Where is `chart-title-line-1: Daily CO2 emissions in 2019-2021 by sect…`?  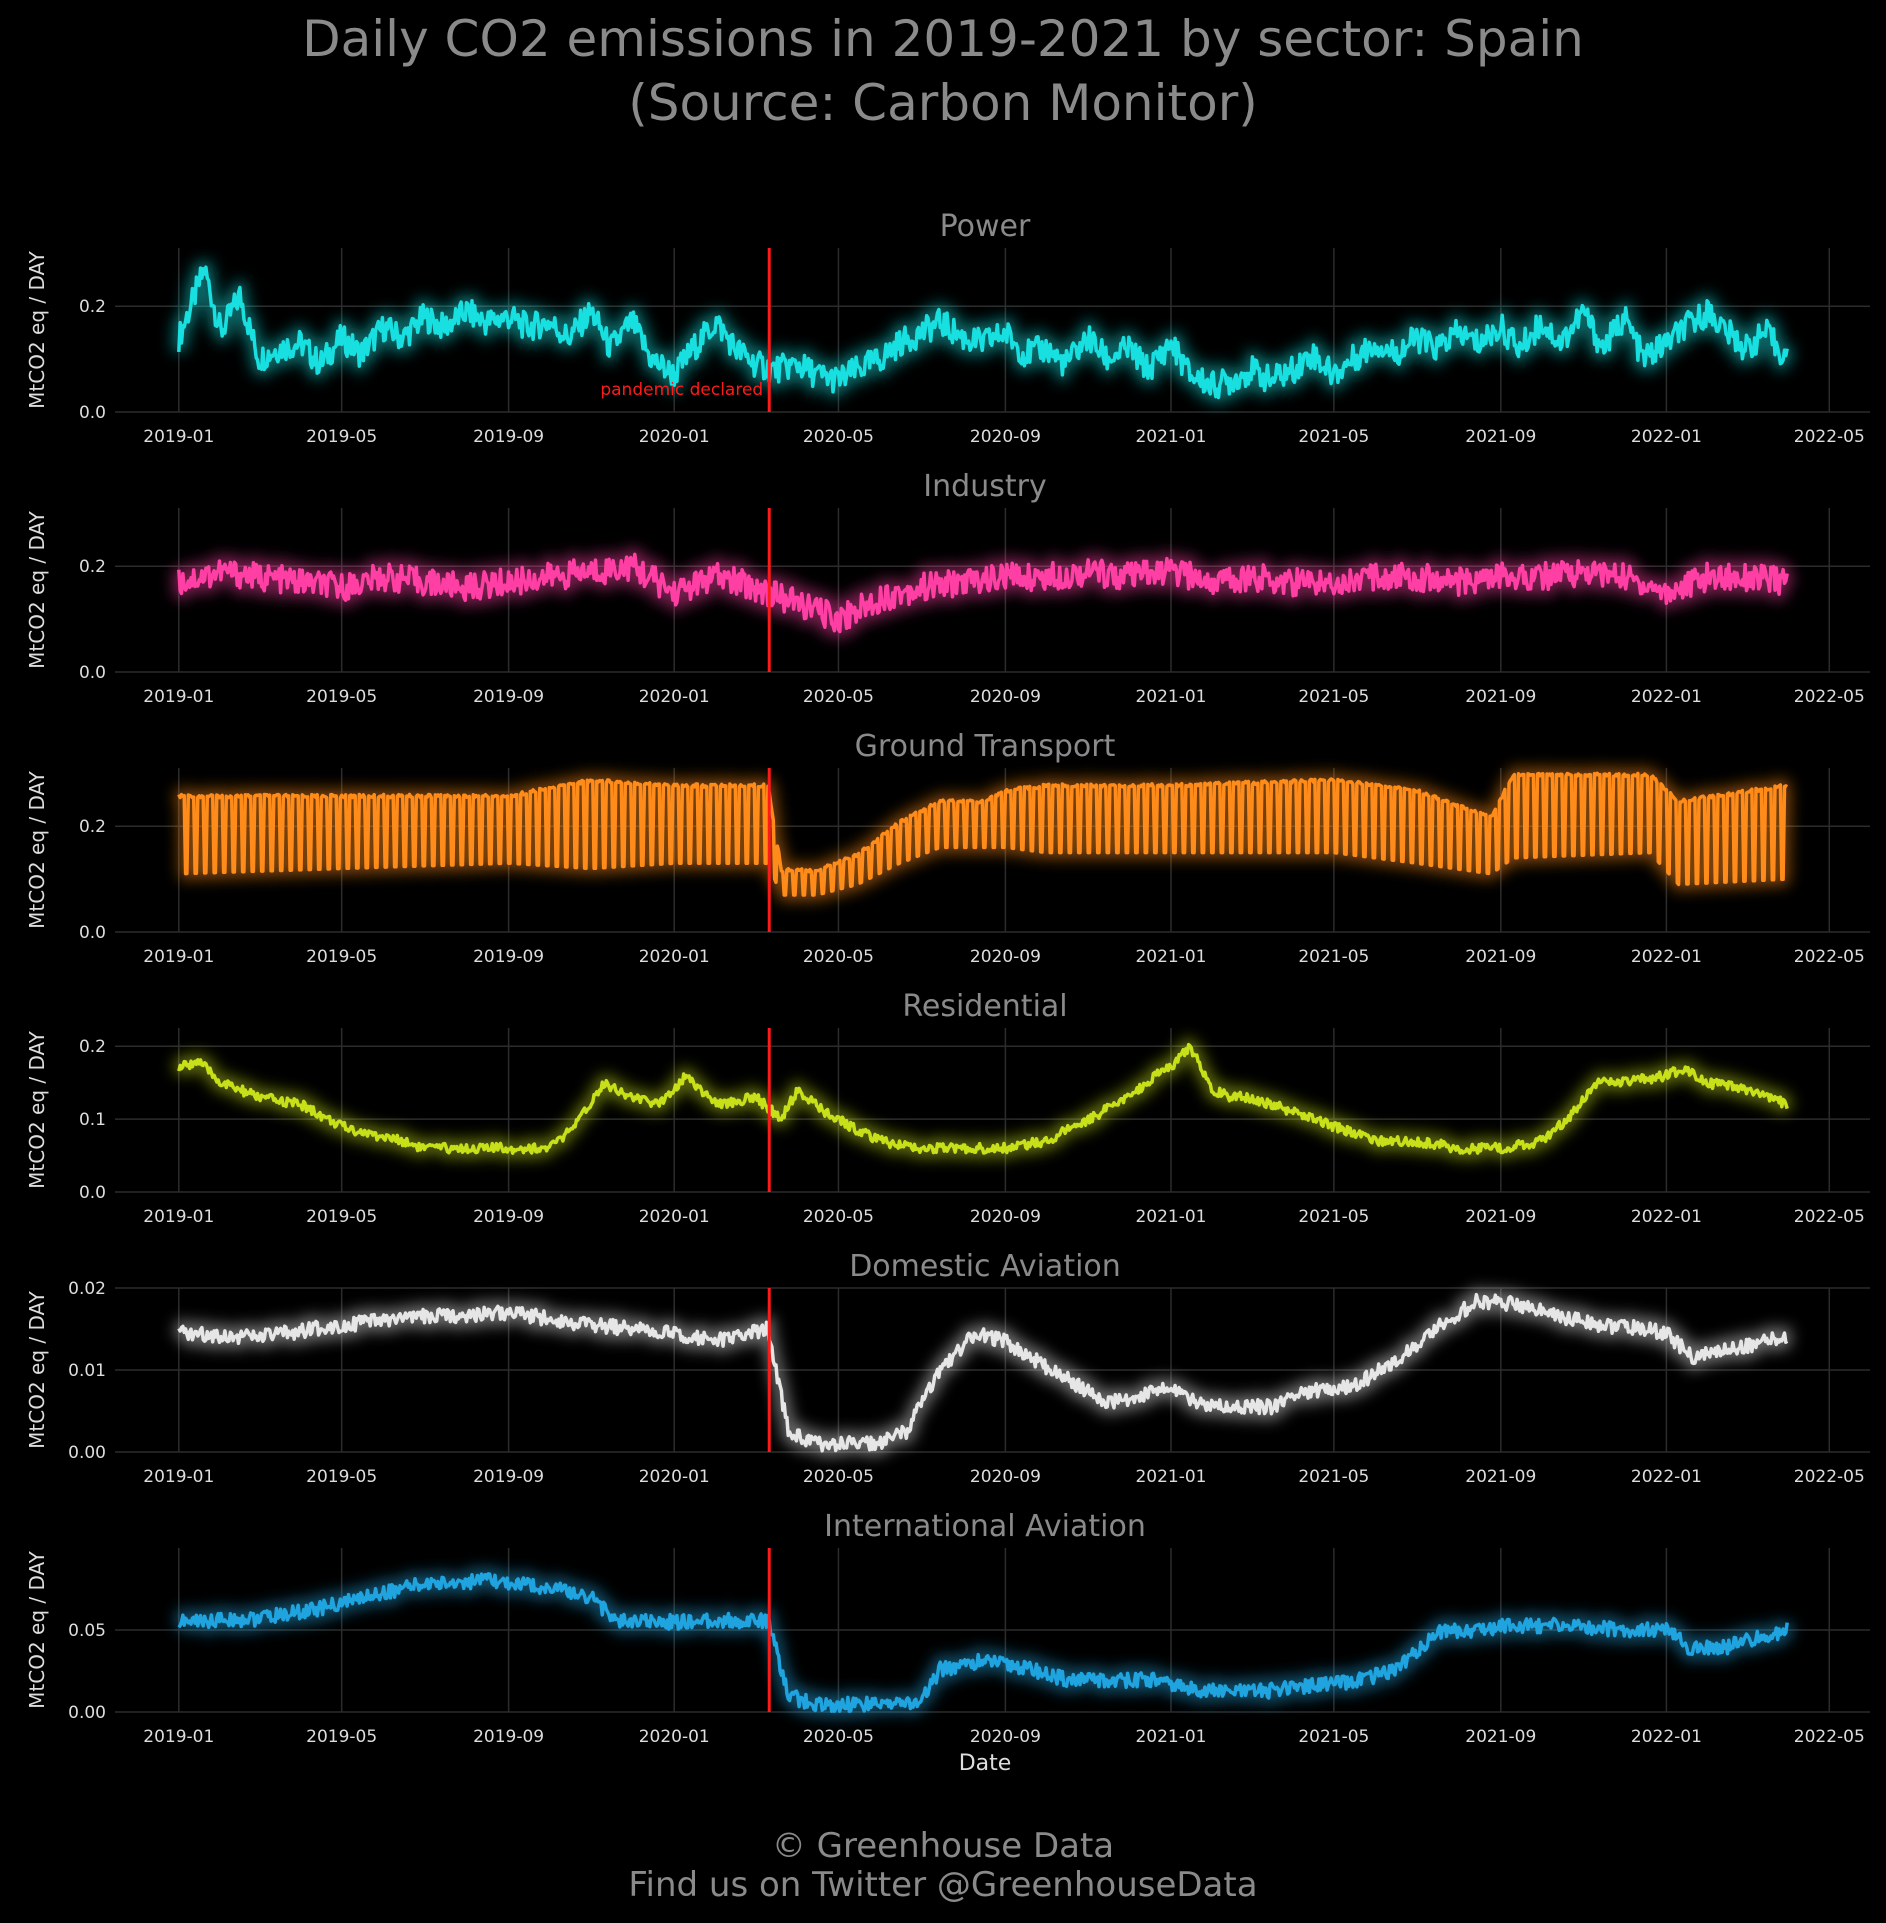 chart-title-line-1: Daily CO2 emissions in 2019-2021 by sect… is located at coordinates (943, 39).